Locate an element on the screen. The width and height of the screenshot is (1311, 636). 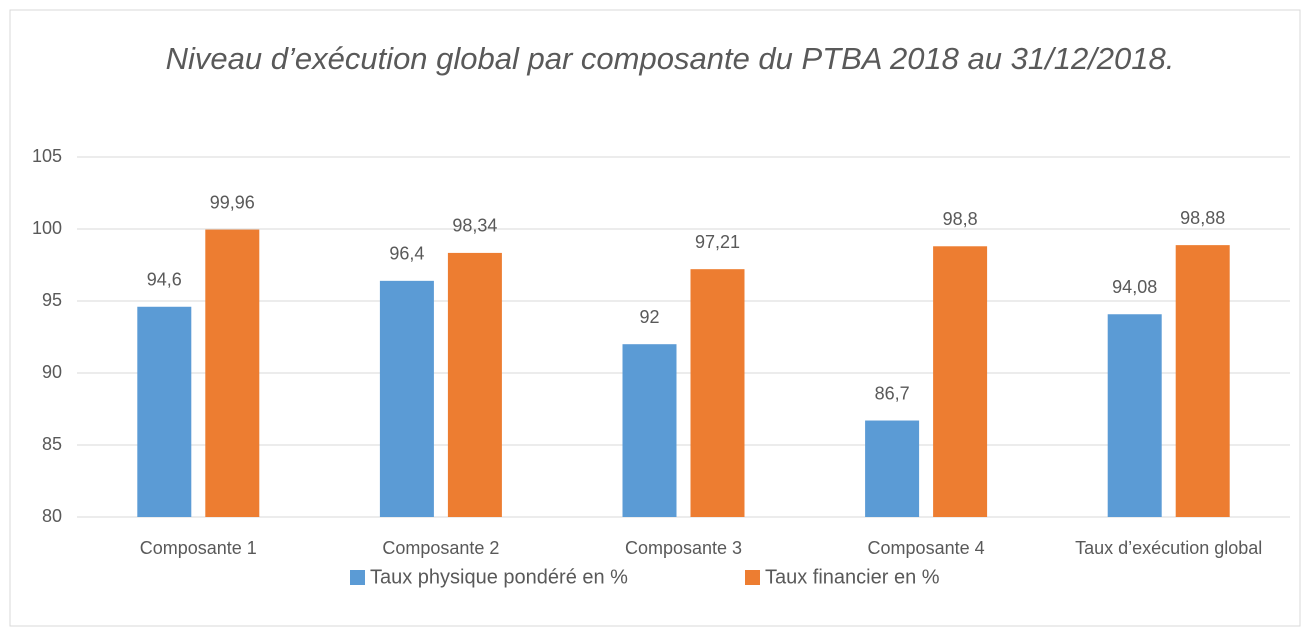
data-label: 97,21 is located at coordinates (717, 242).